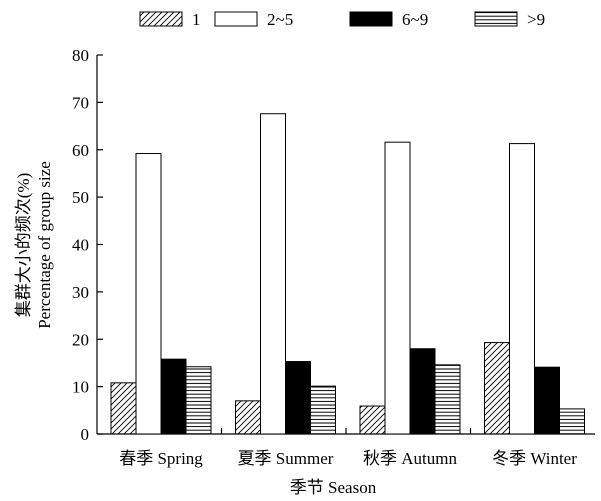  I want to click on legend-label-3: 6~9, so click(415, 19).